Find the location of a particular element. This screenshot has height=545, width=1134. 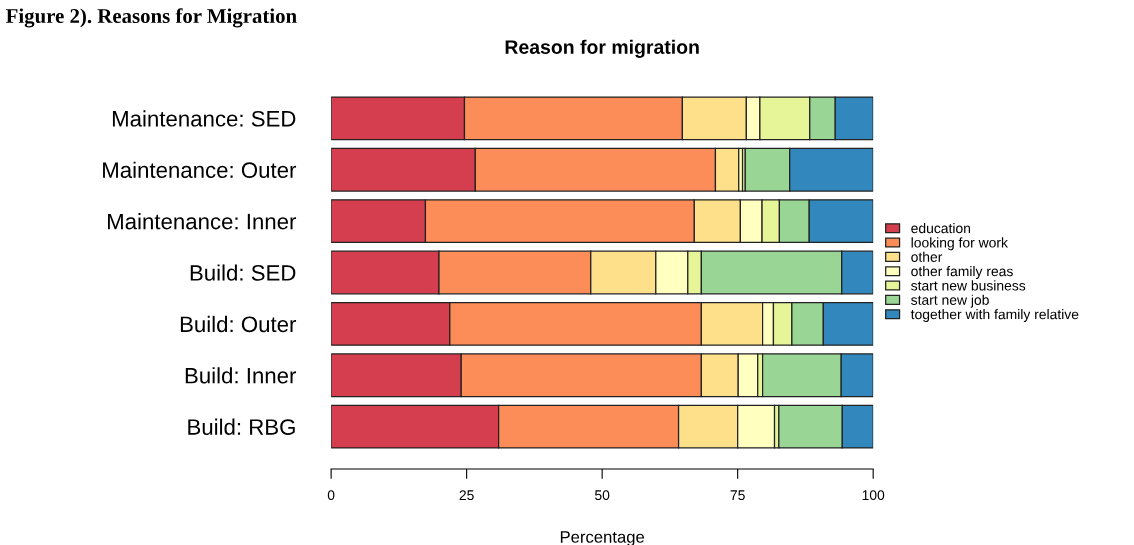

x-tick-label: 25 is located at coordinates (466, 495).